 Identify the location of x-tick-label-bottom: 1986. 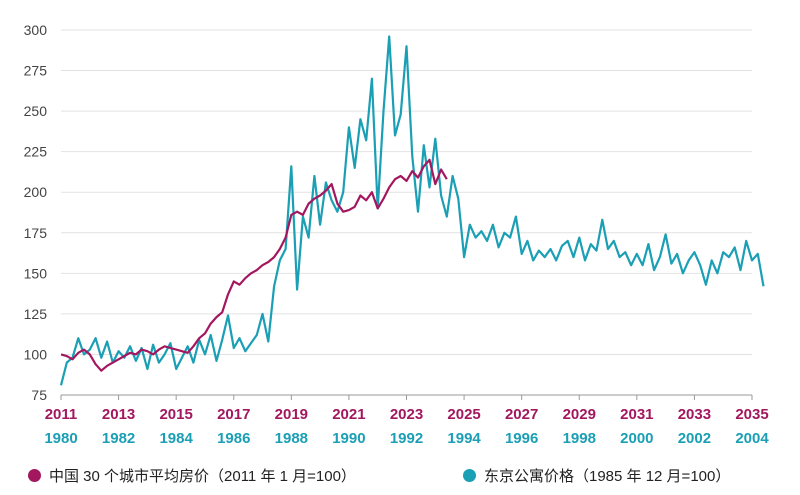
(233, 438).